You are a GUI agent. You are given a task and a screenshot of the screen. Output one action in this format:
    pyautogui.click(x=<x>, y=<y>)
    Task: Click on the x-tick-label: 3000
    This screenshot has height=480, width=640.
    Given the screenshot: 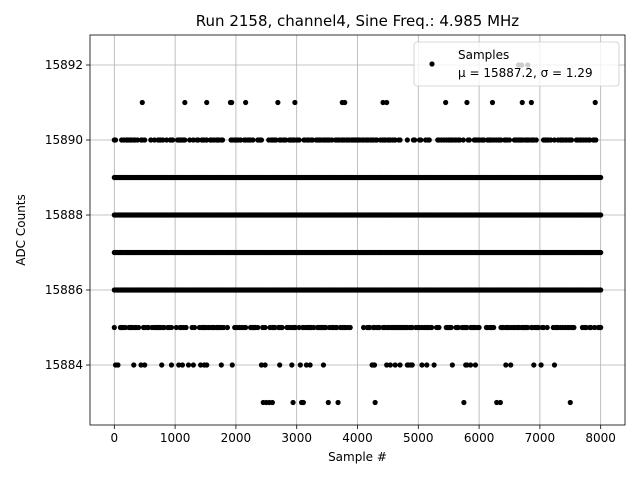 What is the action you would take?
    pyautogui.click(x=296, y=438)
    